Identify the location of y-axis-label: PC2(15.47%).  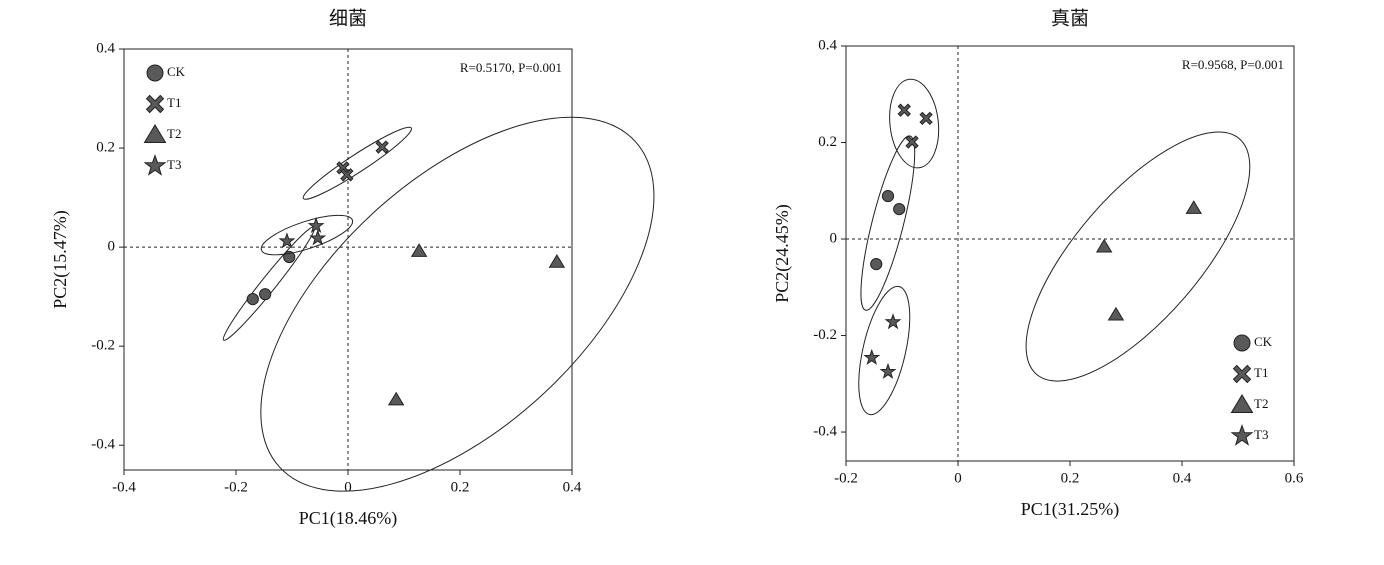
(60, 259).